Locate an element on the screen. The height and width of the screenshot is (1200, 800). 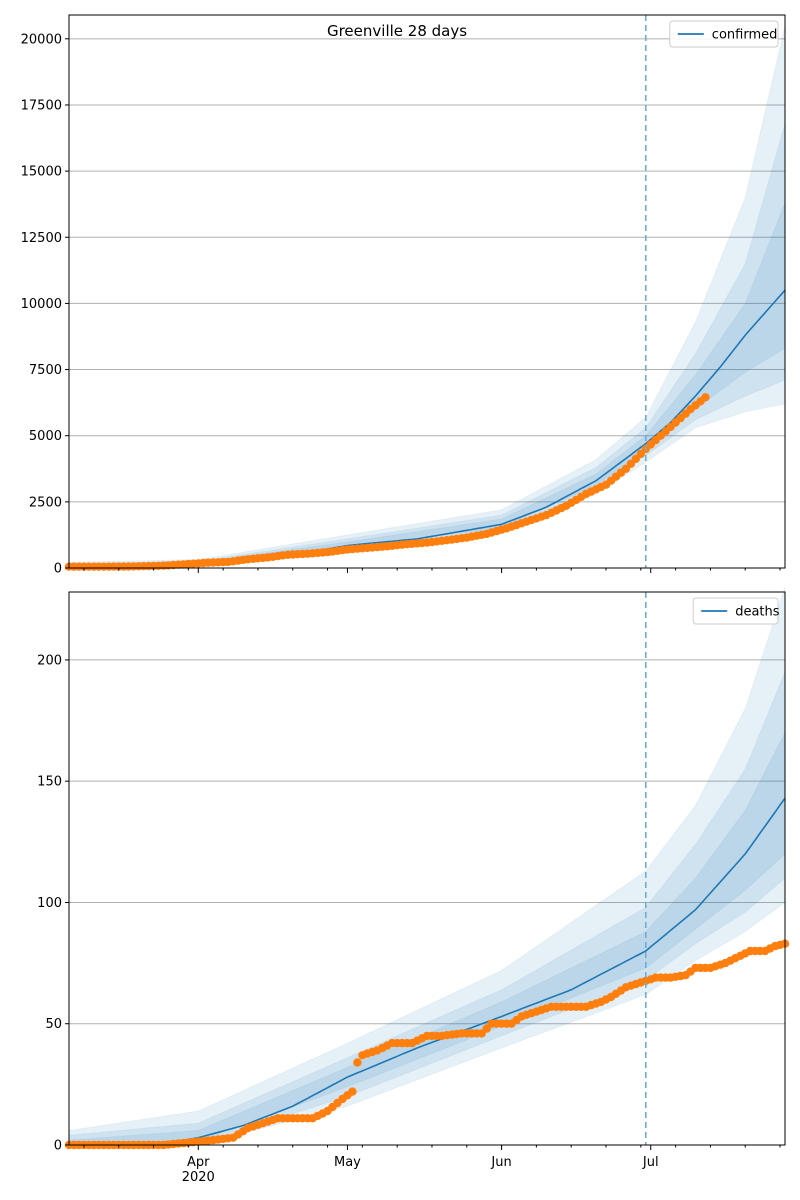
y-tick-label: 20000 is located at coordinates (41, 39).